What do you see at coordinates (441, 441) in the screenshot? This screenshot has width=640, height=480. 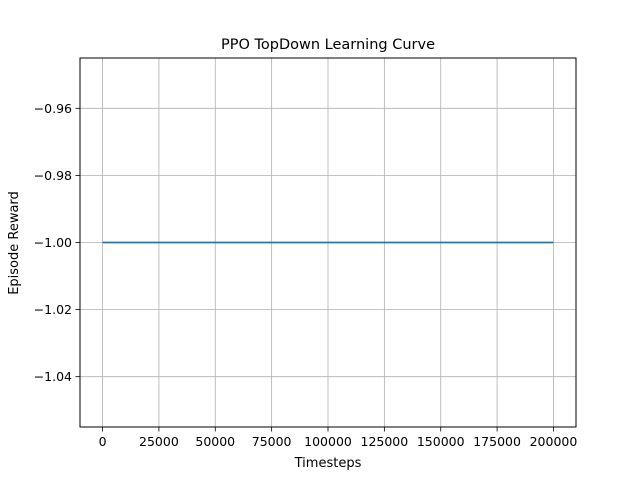 I see `x-tick-label: 150000` at bounding box center [441, 441].